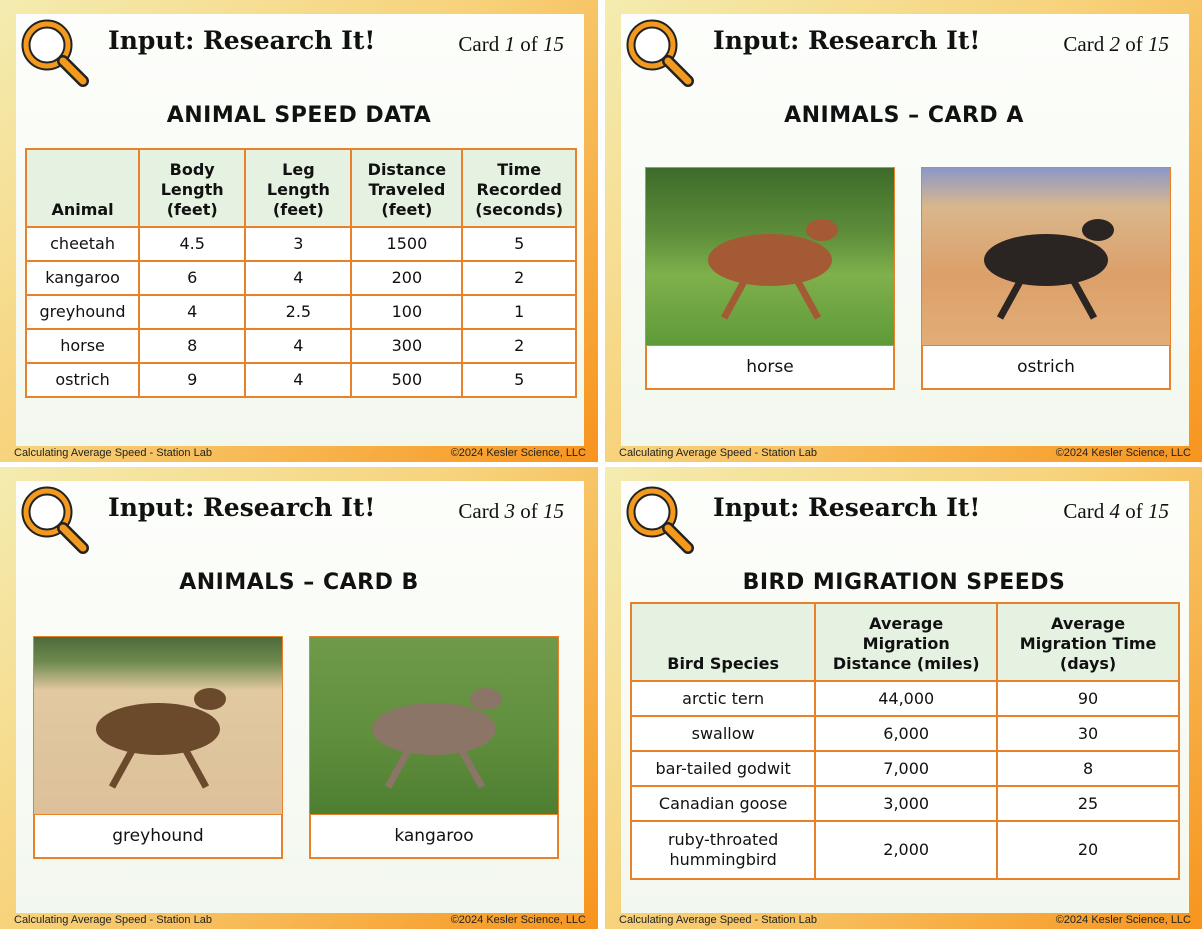 Image resolution: width=1202 pixels, height=929 pixels. What do you see at coordinates (519, 312) in the screenshot?
I see `table-cell: 1` at bounding box center [519, 312].